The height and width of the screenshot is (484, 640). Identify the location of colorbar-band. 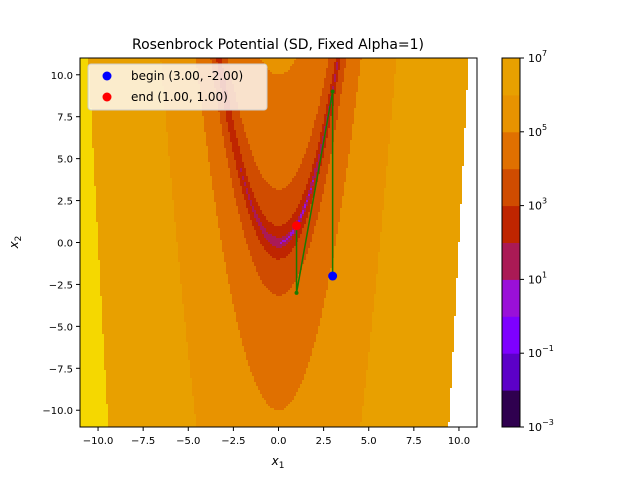
(511, 261).